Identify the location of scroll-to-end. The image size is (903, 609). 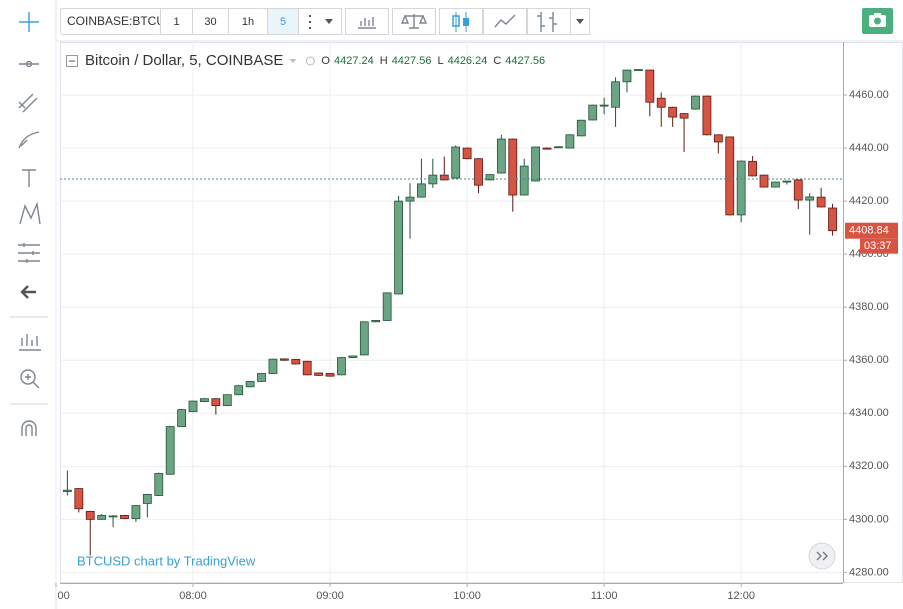
(822, 556).